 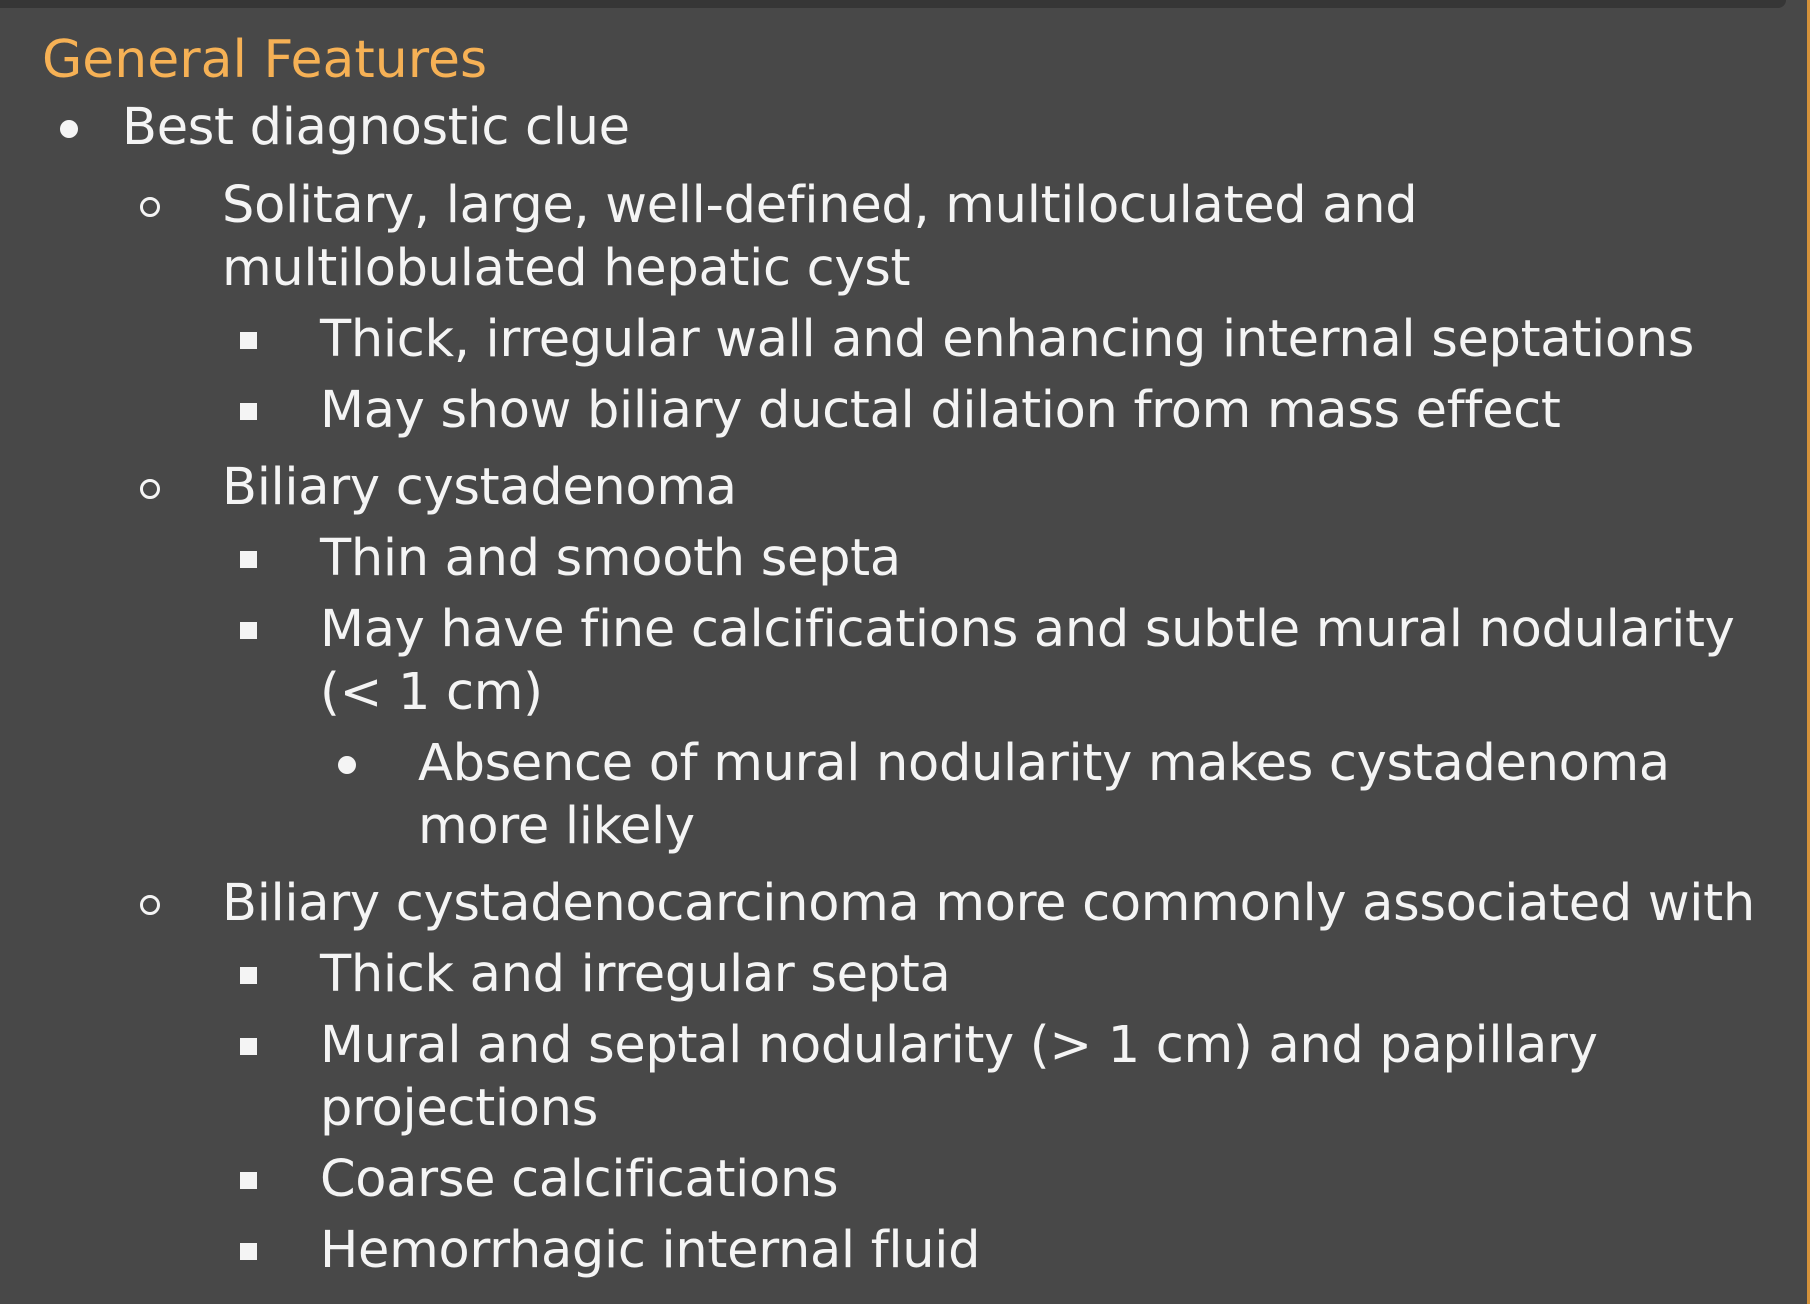 I want to click on list-item-text: Biliary cystadenoma, so click(x=479, y=487).